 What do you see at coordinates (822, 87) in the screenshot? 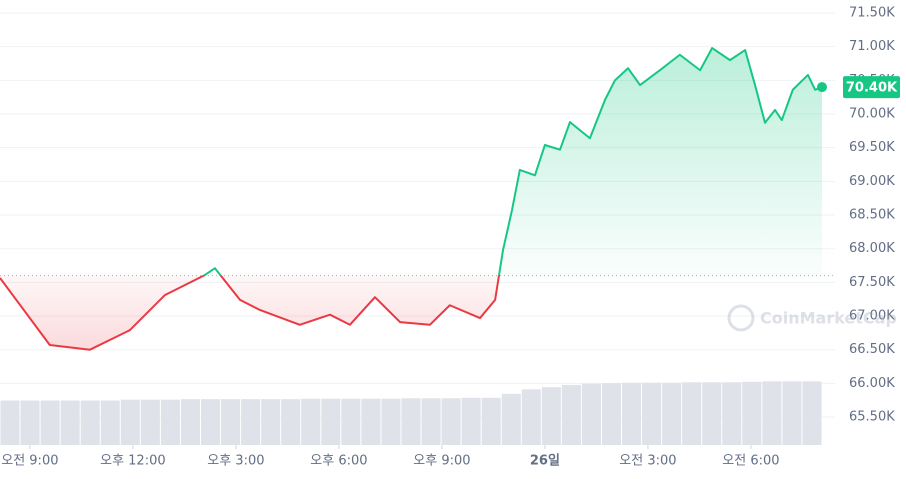
I see `last-point` at bounding box center [822, 87].